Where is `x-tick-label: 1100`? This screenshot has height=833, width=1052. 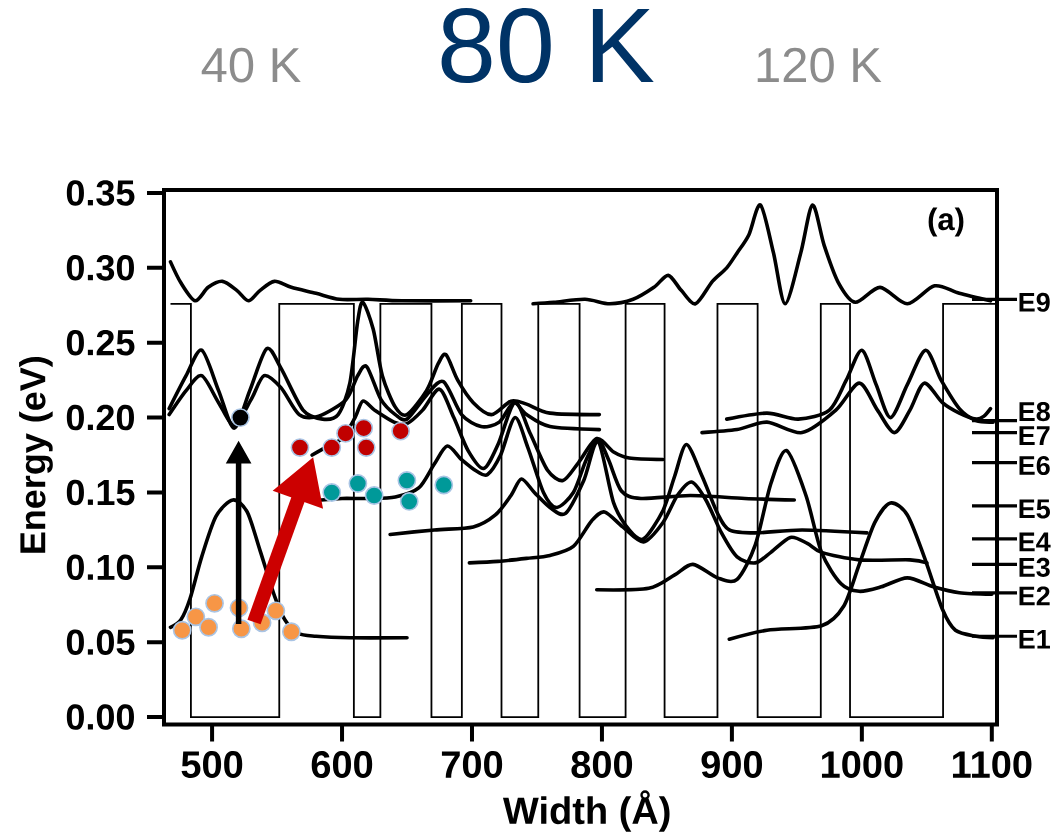 x-tick-label: 1100 is located at coordinates (992, 765).